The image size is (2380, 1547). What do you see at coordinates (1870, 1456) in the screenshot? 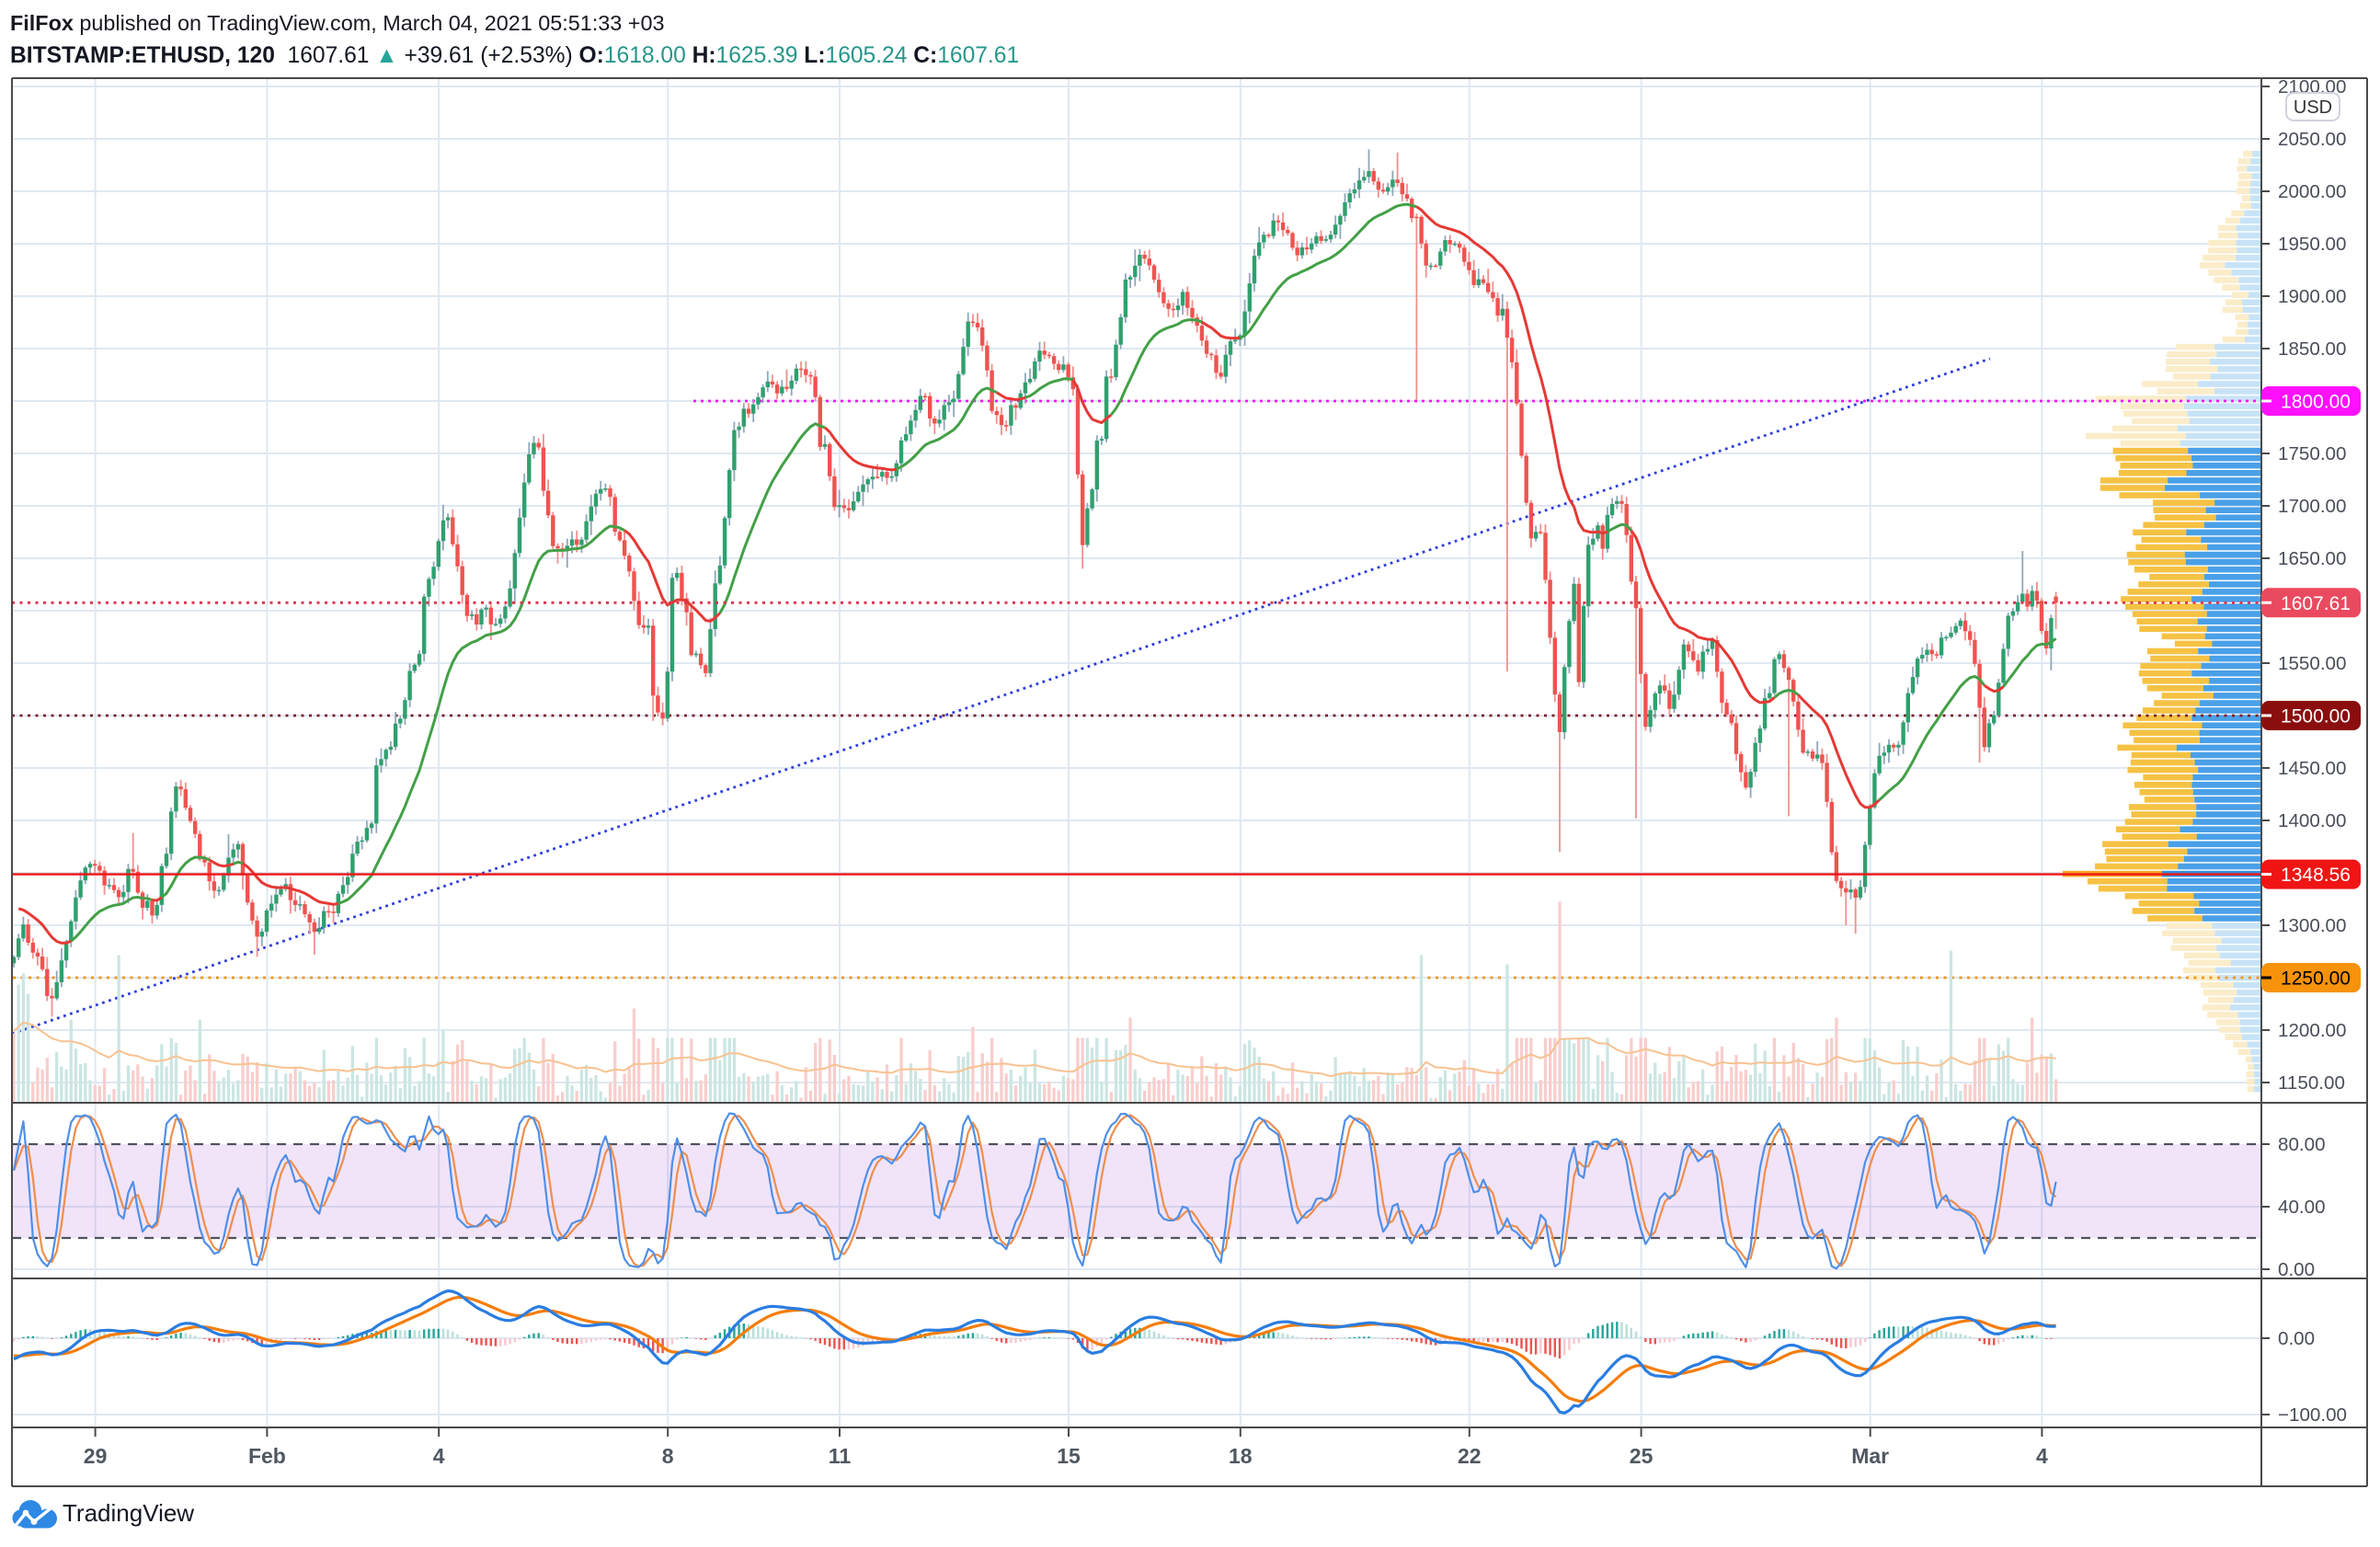
I see `svg-text: Mar` at bounding box center [1870, 1456].